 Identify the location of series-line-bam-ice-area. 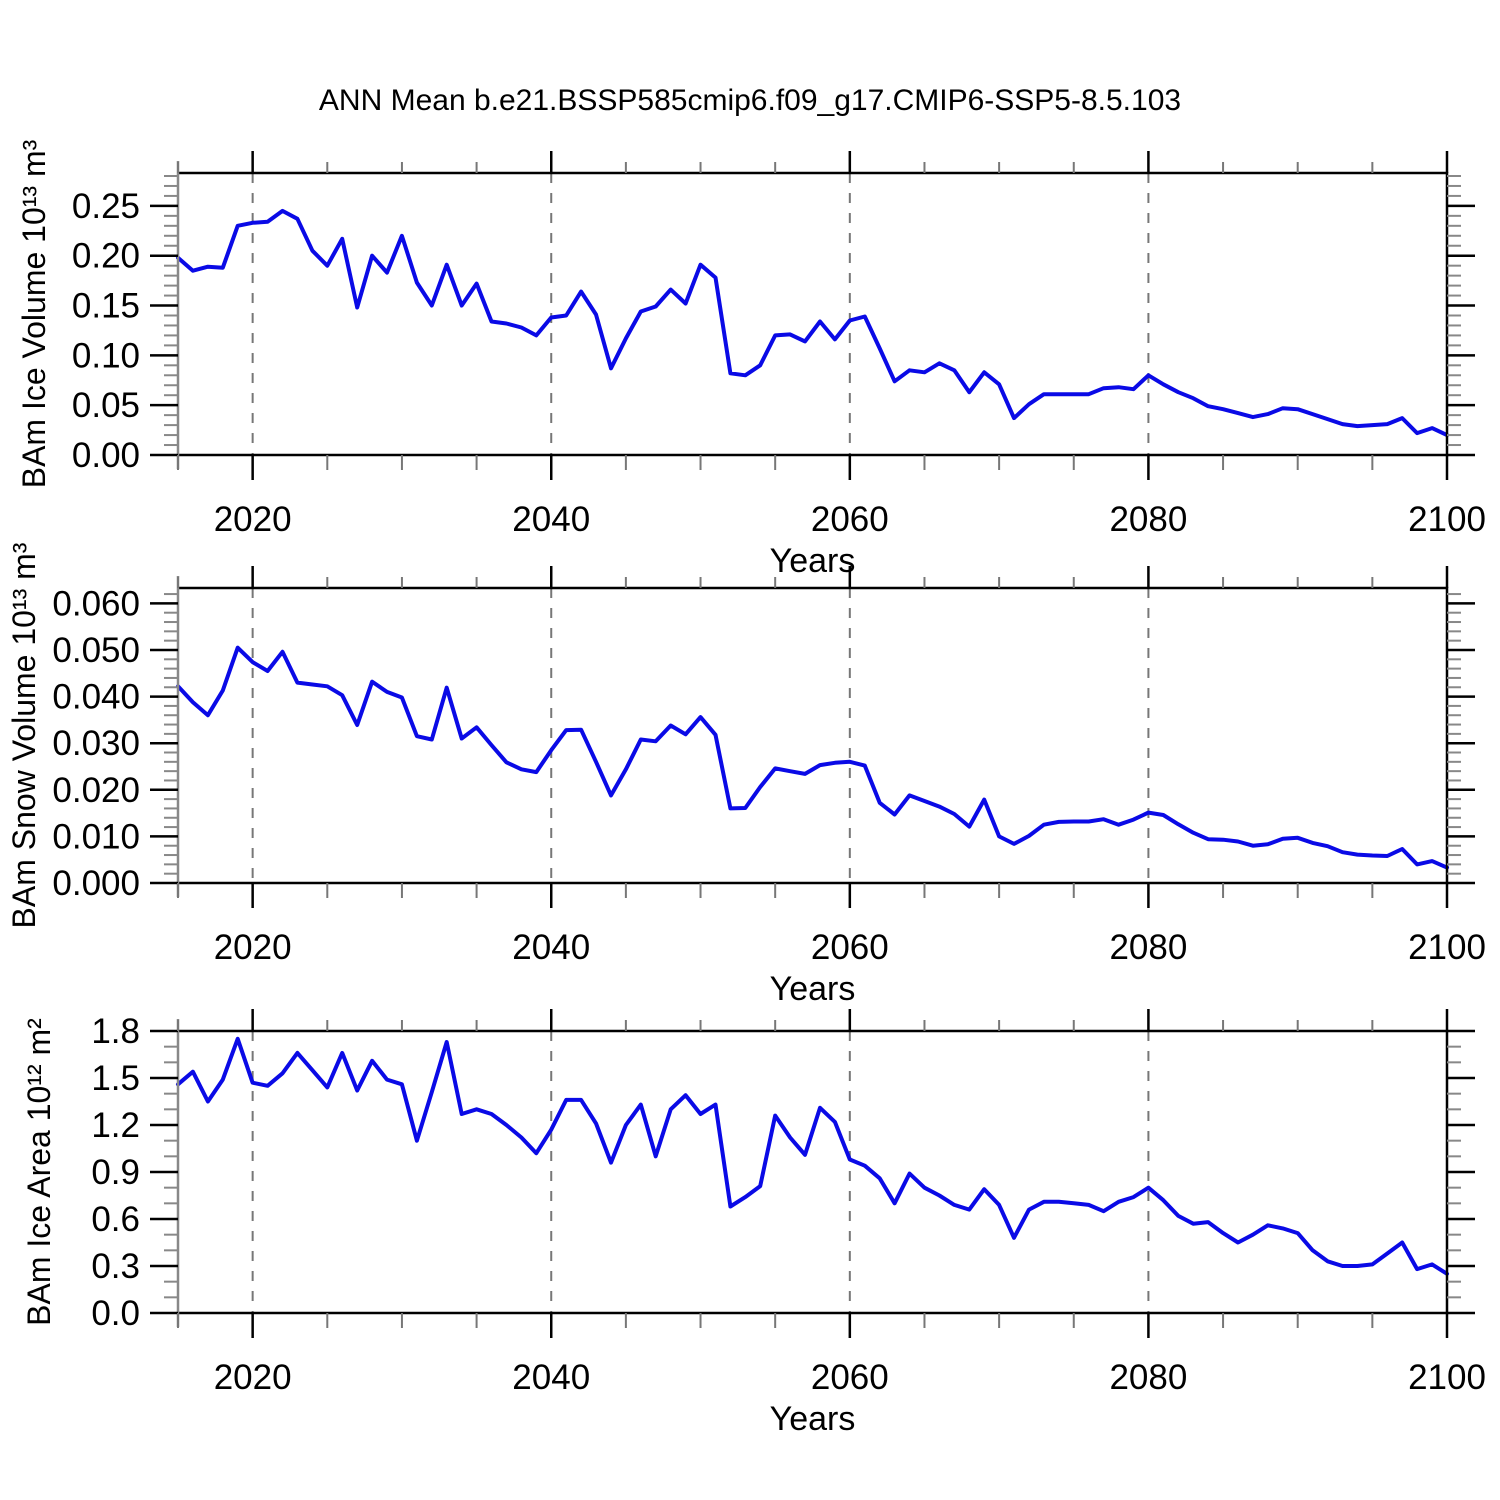
(812, 1156).